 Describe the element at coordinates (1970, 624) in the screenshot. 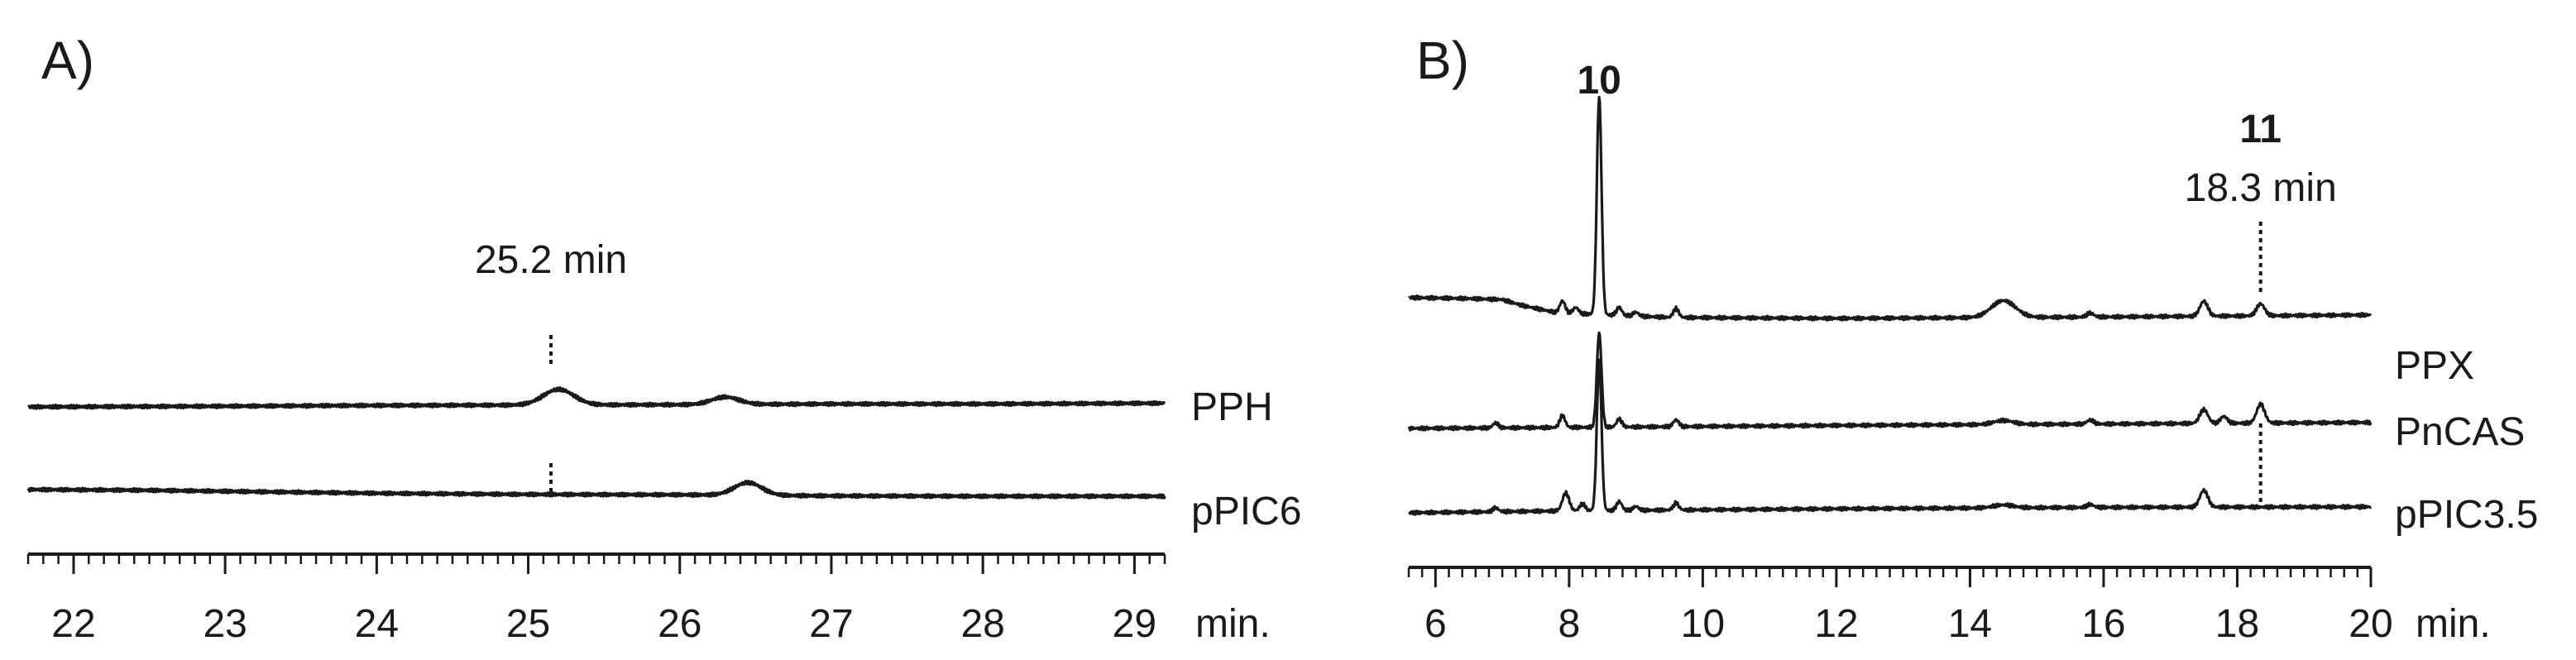

I see `x-tick-label: 14` at that location.